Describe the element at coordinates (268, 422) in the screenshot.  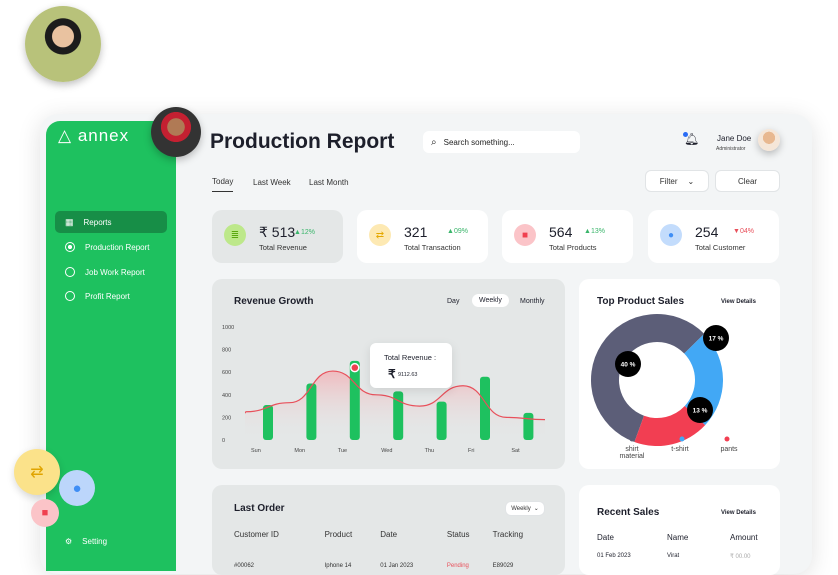
I see `bar-sun` at that location.